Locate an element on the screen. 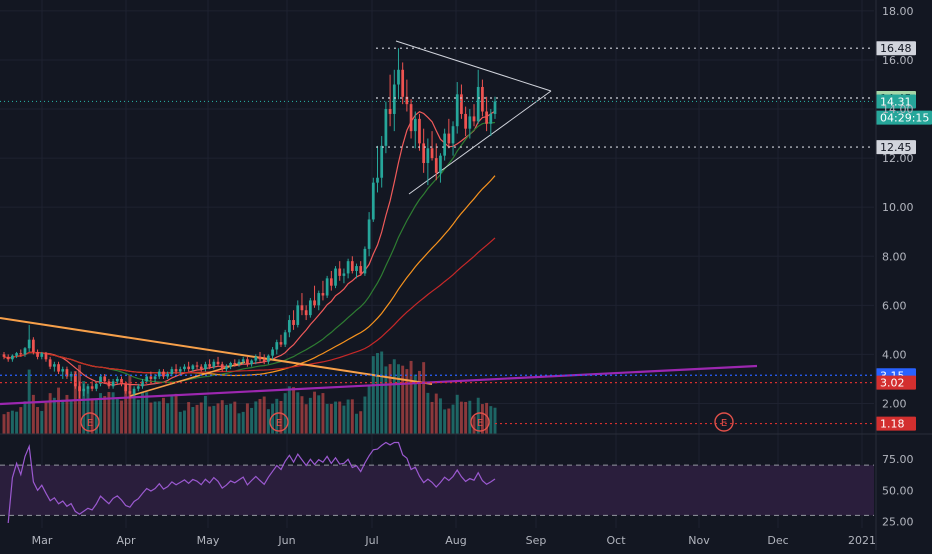 The image size is (932, 554). price-label-box is located at coordinates (896, 147).